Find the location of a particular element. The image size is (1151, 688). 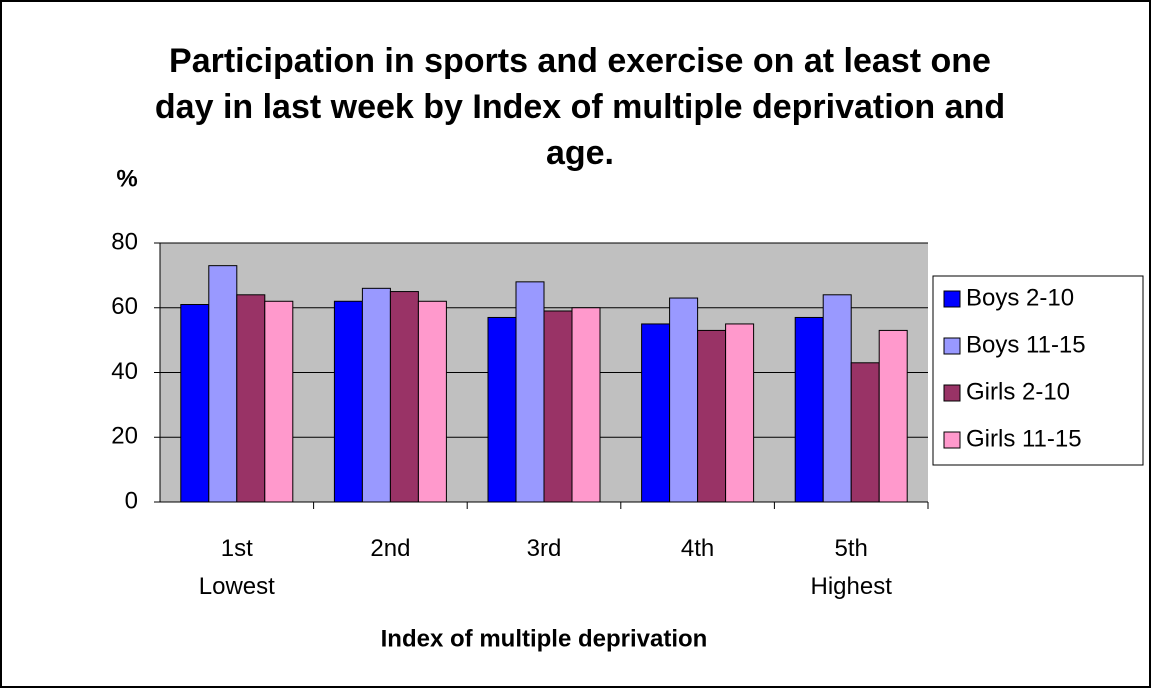

y-axis-label: % is located at coordinates (126, 178).